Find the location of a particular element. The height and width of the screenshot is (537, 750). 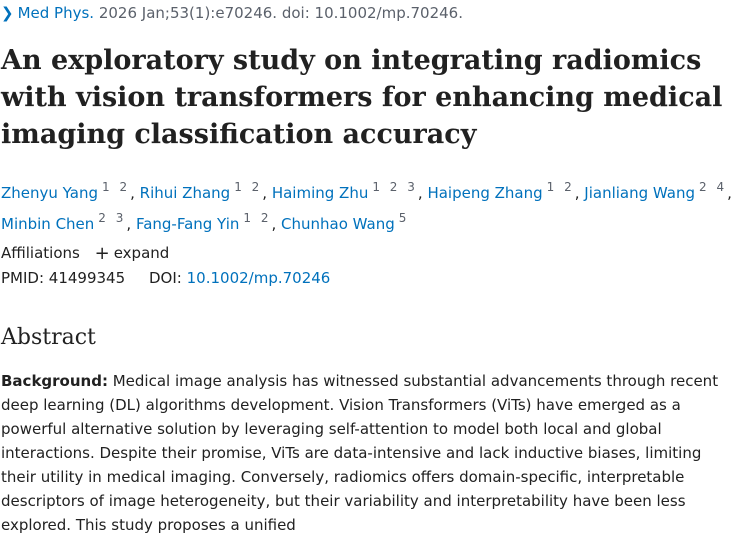

affiliation-numbers: 2 3 is located at coordinates (112, 218).